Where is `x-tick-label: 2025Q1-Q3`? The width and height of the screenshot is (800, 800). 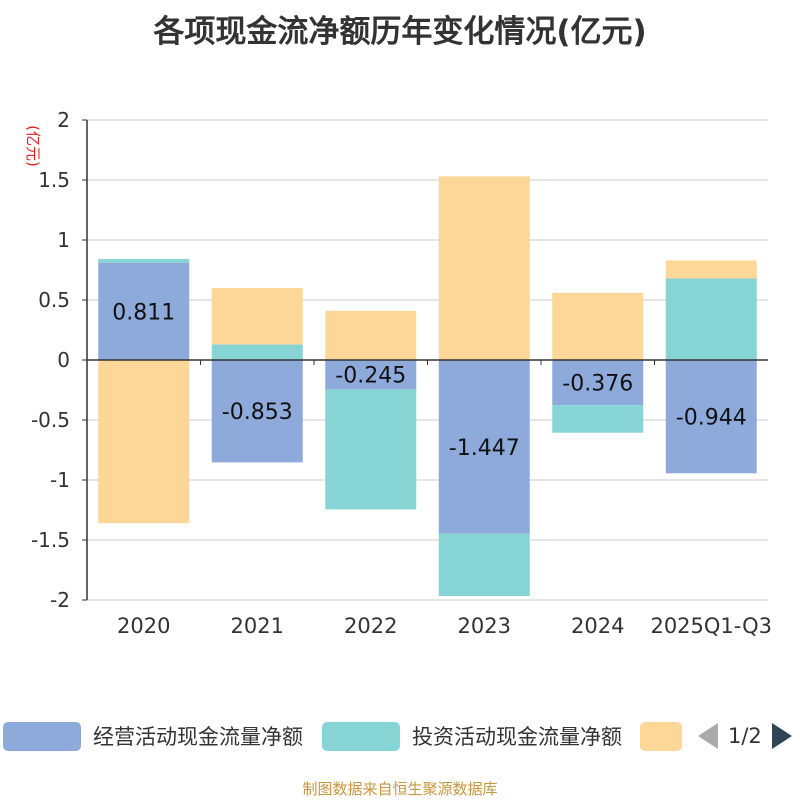 x-tick-label: 2025Q1-Q3 is located at coordinates (711, 626).